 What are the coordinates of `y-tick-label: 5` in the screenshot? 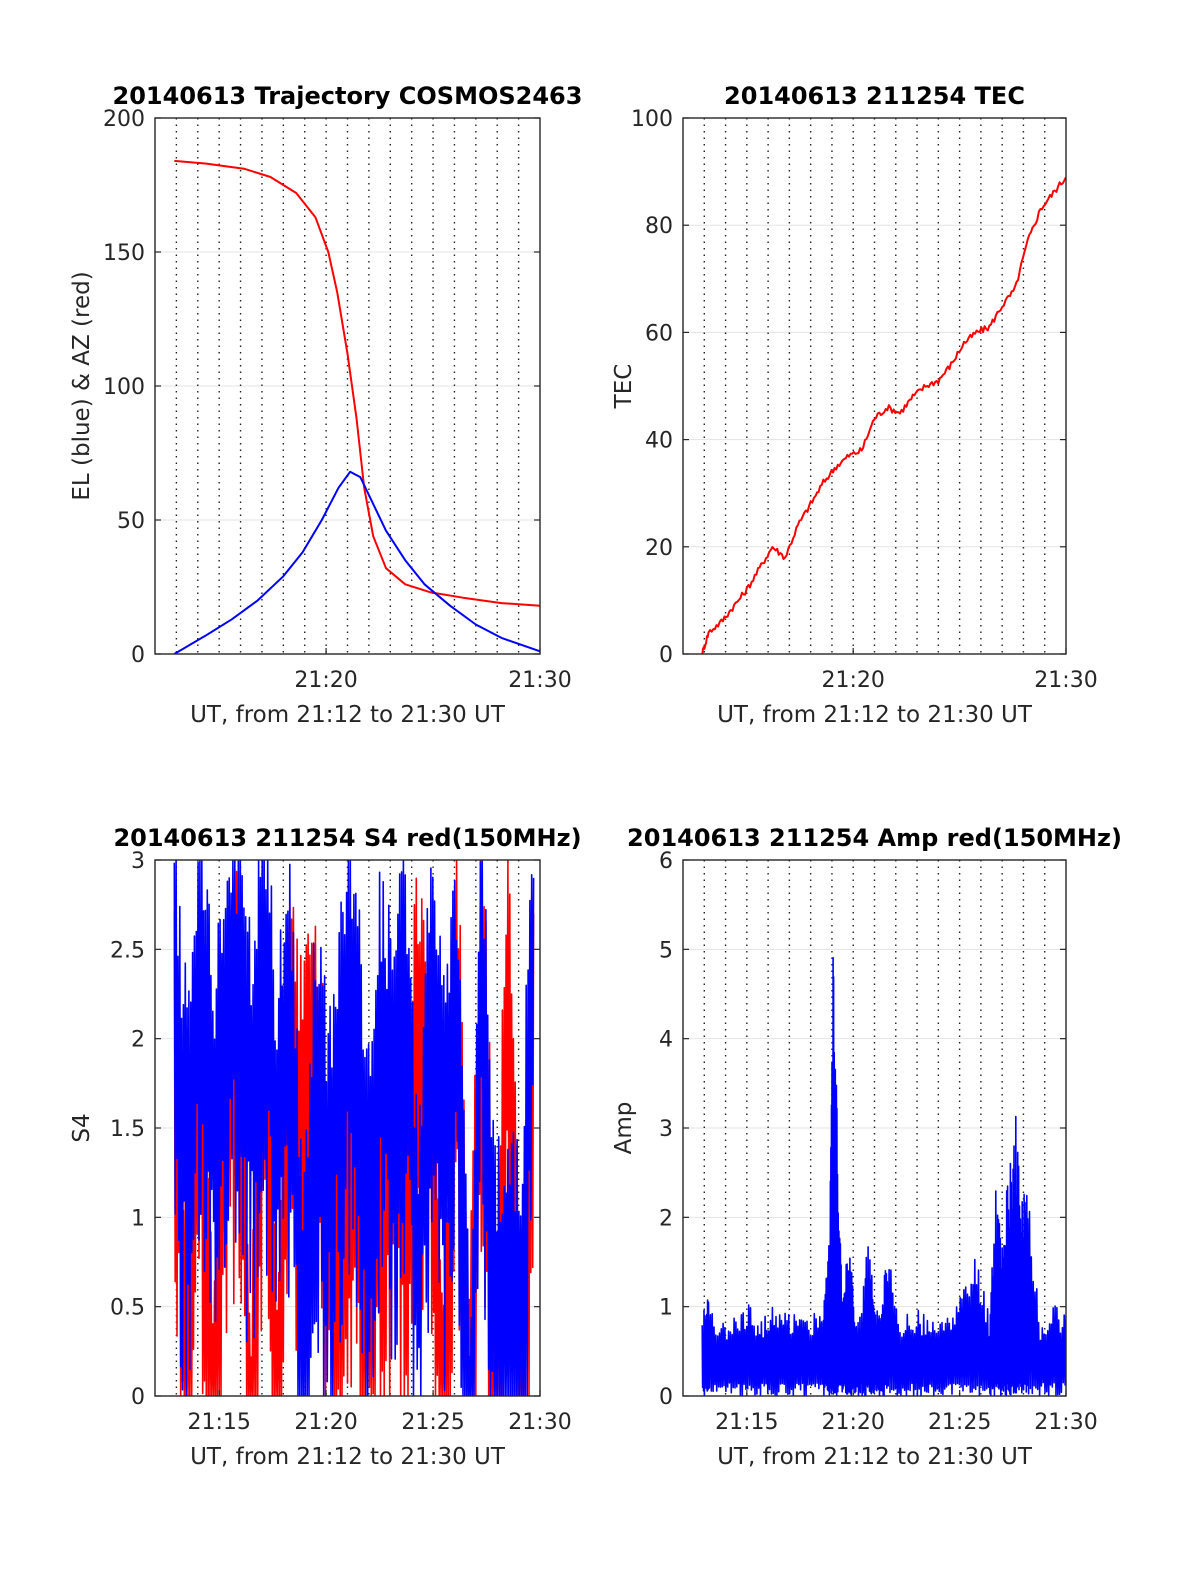 It's located at (666, 950).